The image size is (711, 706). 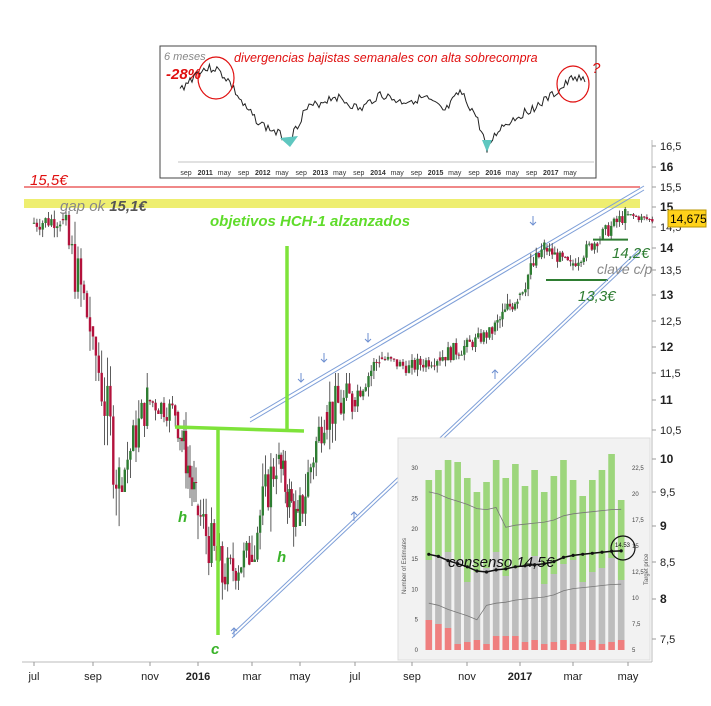 What do you see at coordinates (687, 218) in the screenshot?
I see `last-price-badge: 14,675` at bounding box center [687, 218].